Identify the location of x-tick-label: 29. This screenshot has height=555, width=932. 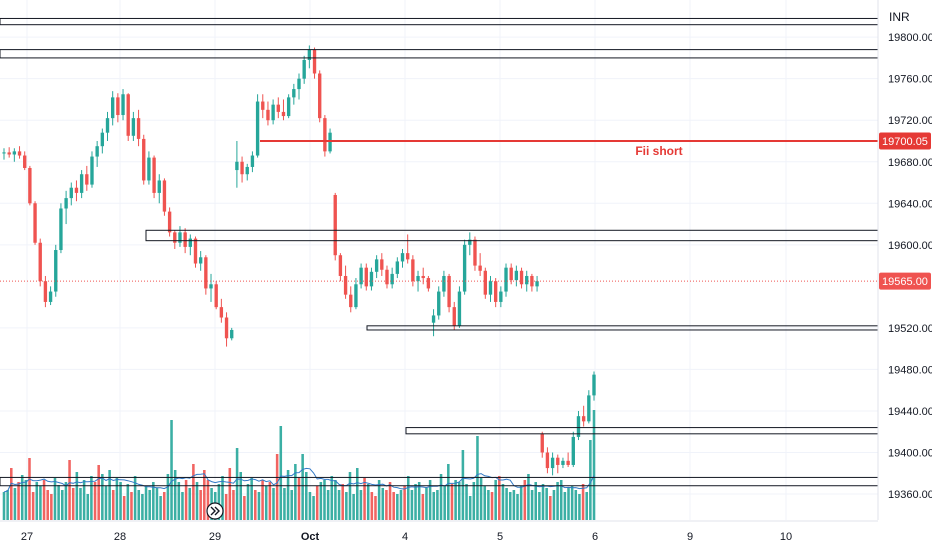
(215, 537).